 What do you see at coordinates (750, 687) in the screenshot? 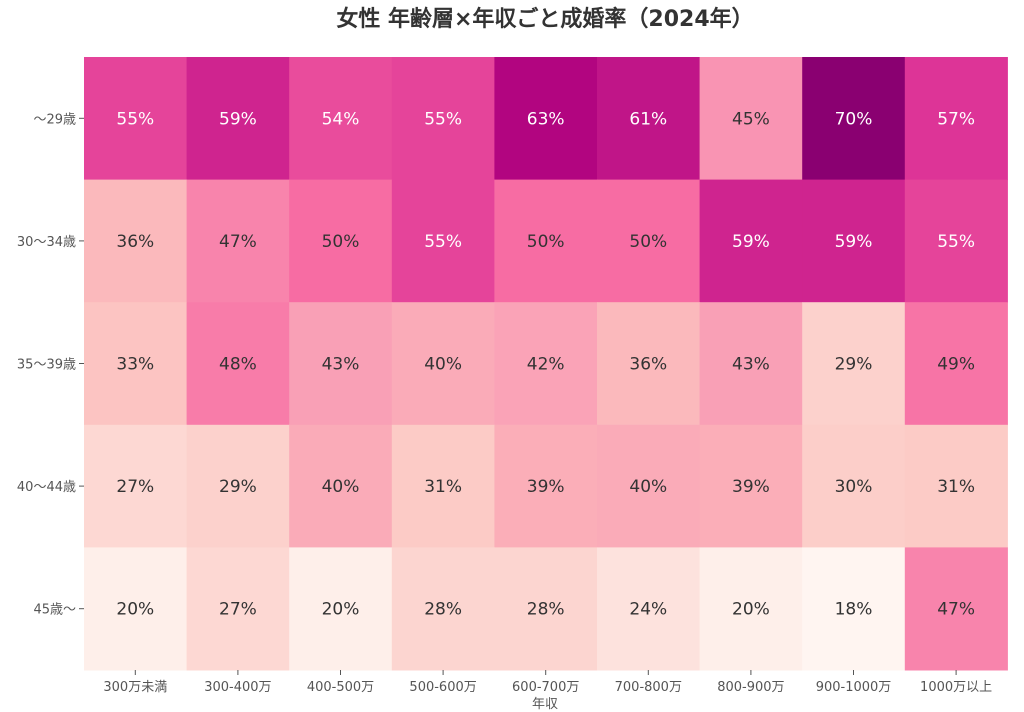
I see `x-axis-tick-label: 800-900万` at bounding box center [750, 687].